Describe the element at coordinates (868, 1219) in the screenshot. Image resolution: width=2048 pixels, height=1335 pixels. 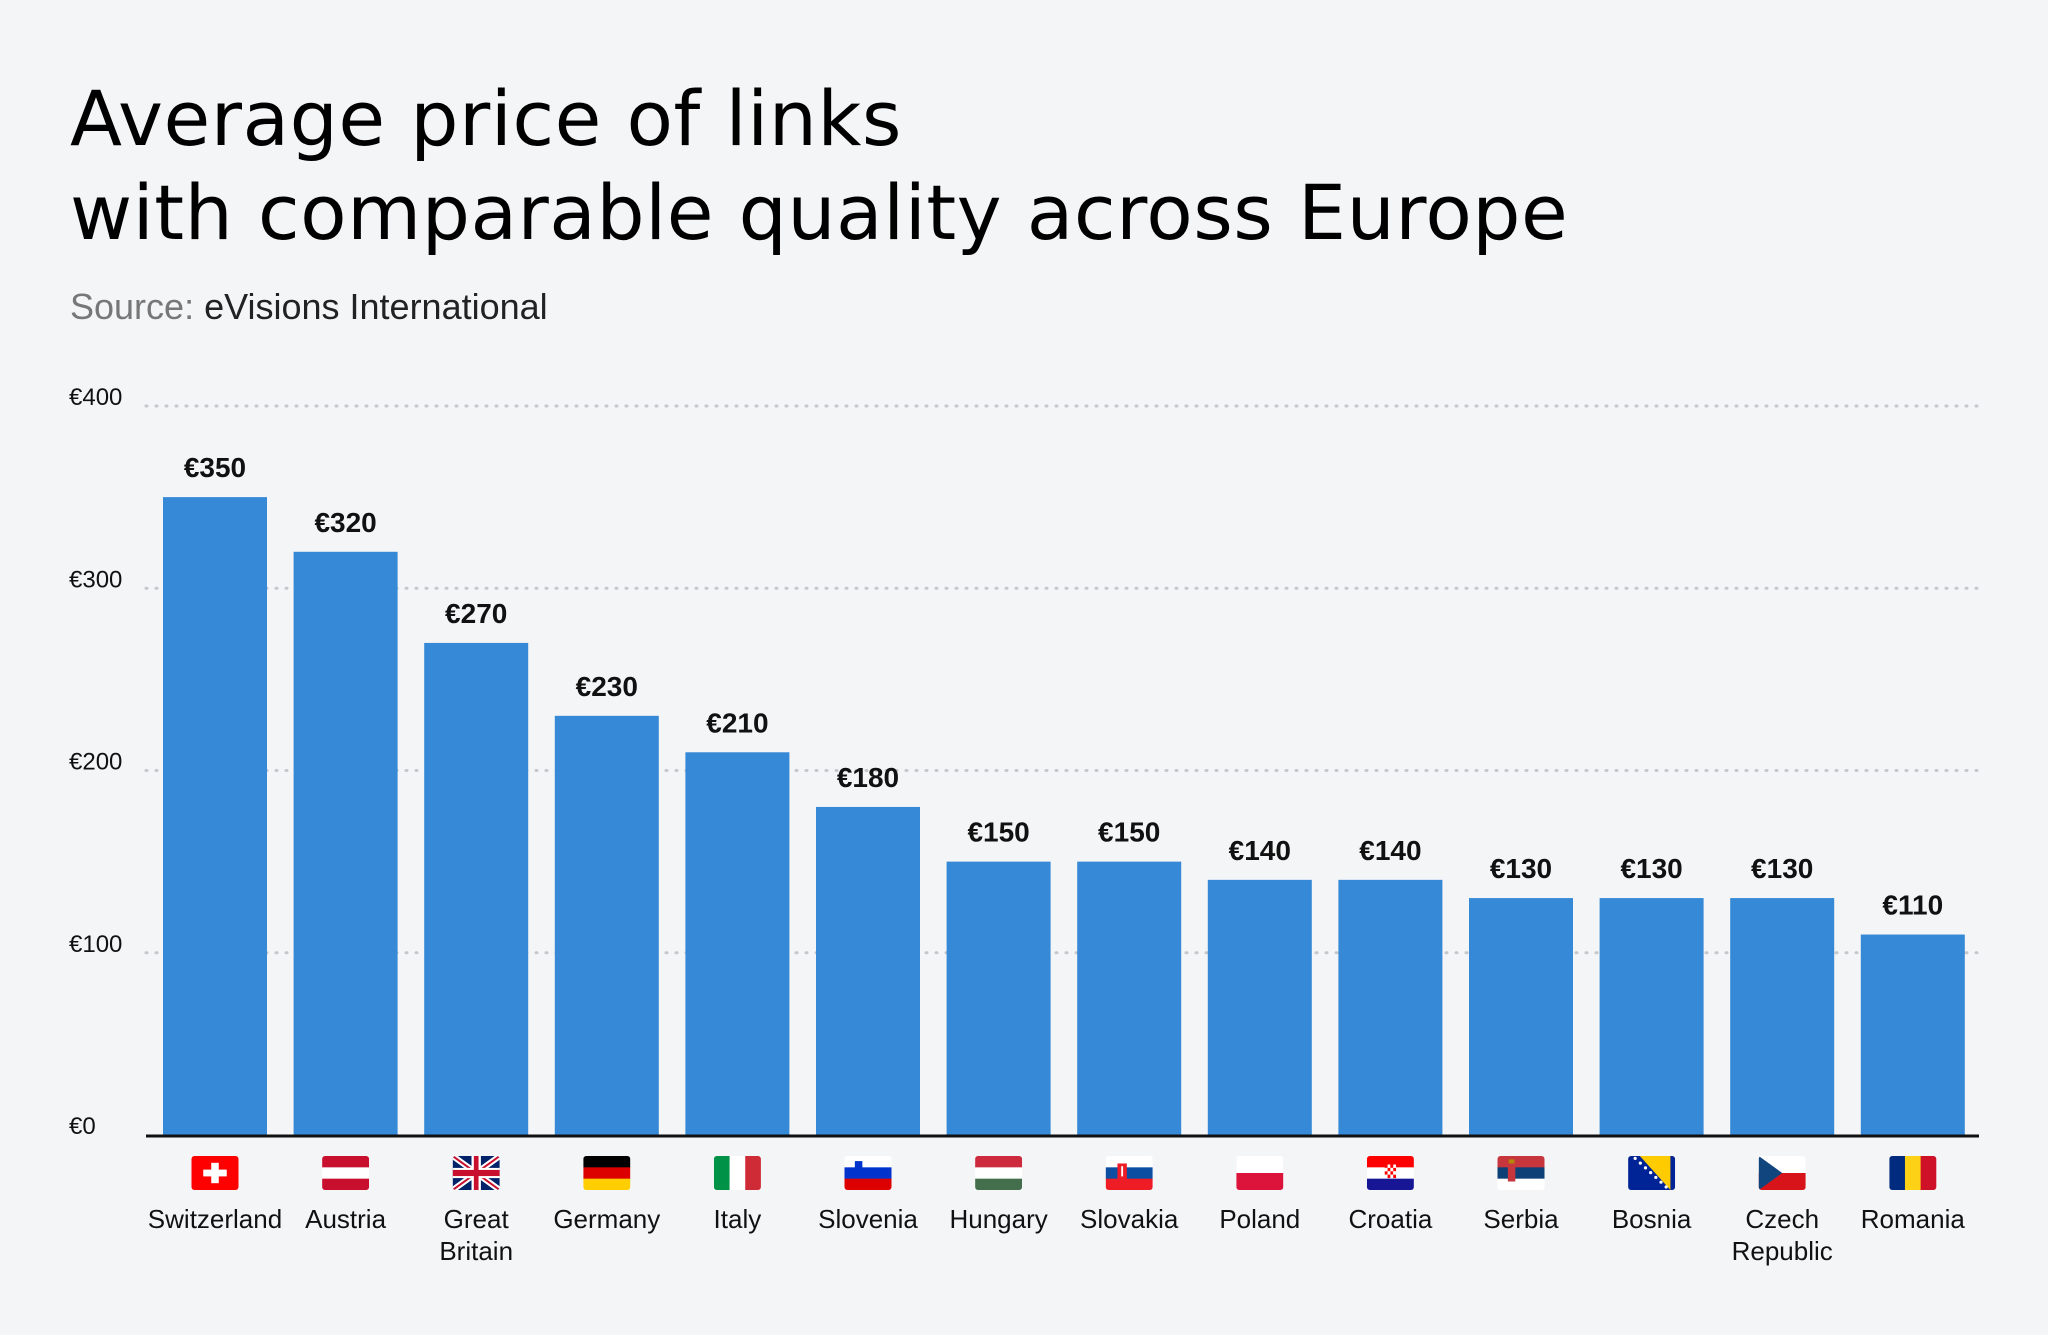
I see `x-tick-label: Slovenia` at that location.